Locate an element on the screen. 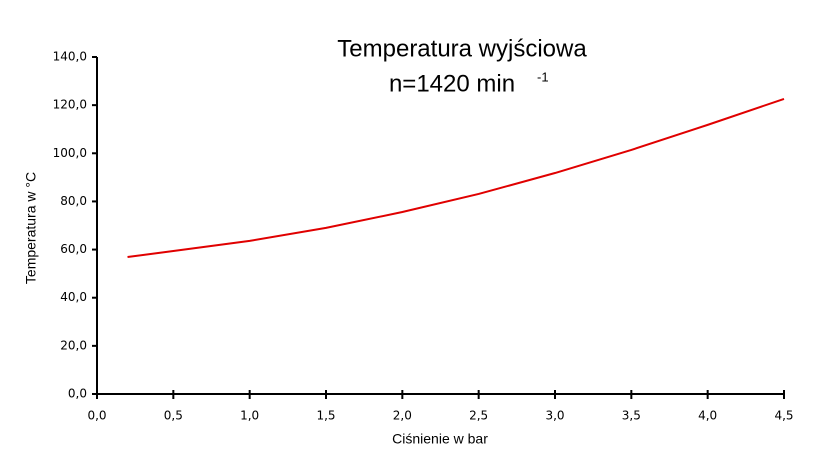 This screenshot has width=837, height=465. y-tick-label: 140,0 is located at coordinates (70, 57).